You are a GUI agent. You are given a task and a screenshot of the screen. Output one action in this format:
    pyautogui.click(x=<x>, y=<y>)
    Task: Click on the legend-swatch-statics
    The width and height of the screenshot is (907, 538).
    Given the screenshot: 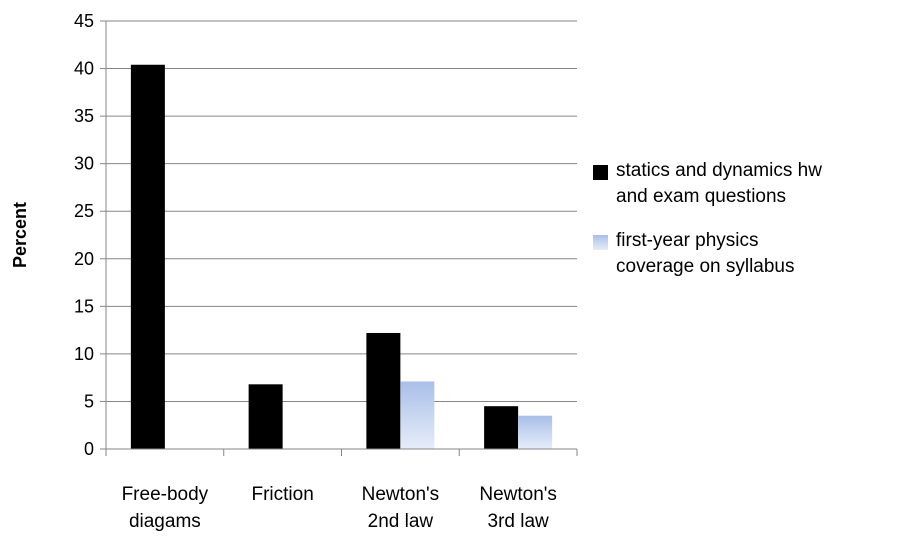 What is the action you would take?
    pyautogui.click(x=600, y=172)
    